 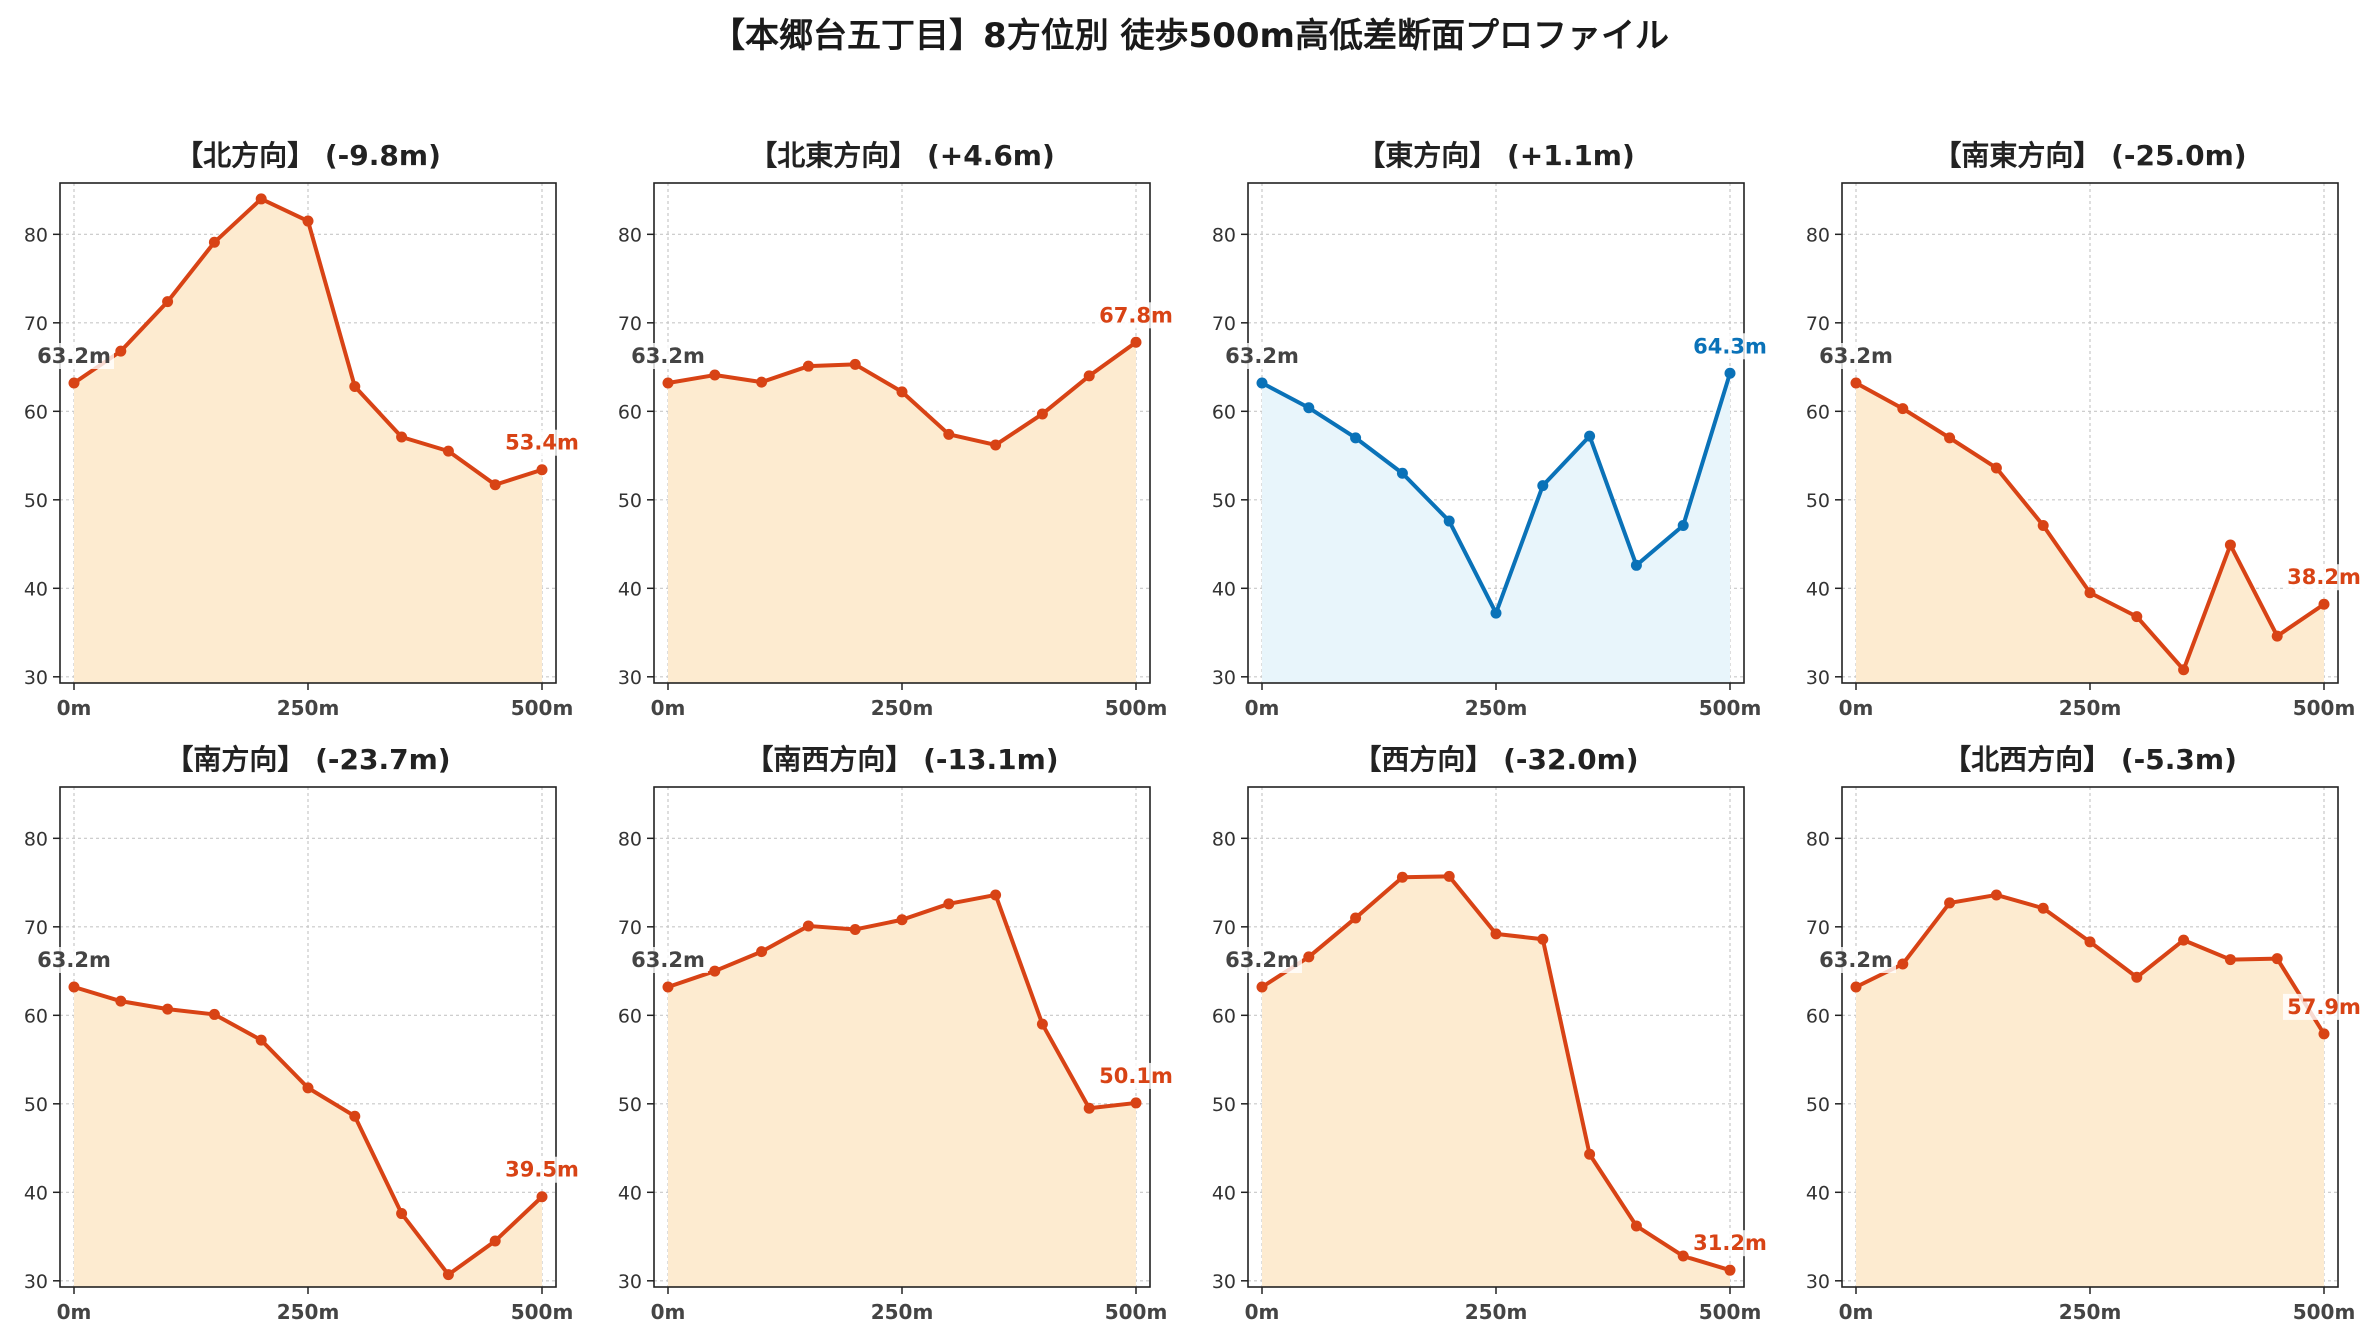 What do you see at coordinates (1495, 759) in the screenshot?
I see `panel-title: 【西方向】 (-32.0m)` at bounding box center [1495, 759].